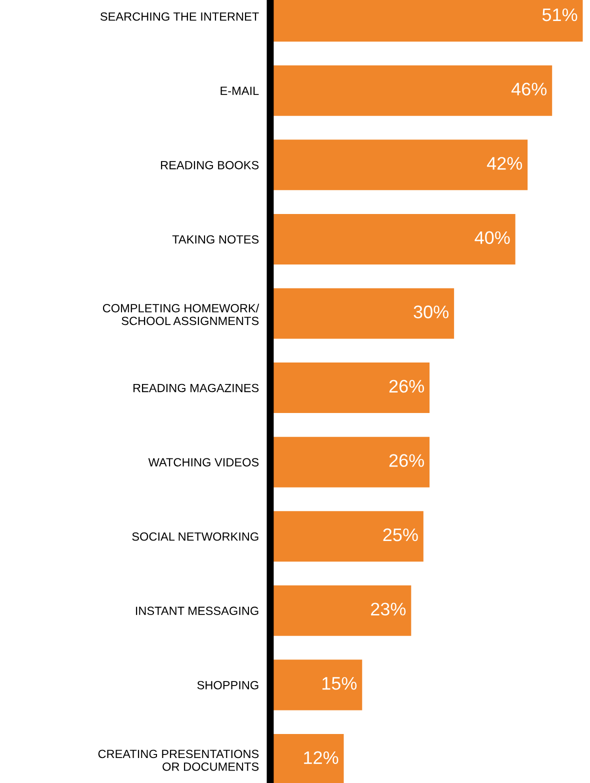 This screenshot has height=783, width=590. Describe the element at coordinates (492, 237) in the screenshot. I see `data-label: 40%` at that location.